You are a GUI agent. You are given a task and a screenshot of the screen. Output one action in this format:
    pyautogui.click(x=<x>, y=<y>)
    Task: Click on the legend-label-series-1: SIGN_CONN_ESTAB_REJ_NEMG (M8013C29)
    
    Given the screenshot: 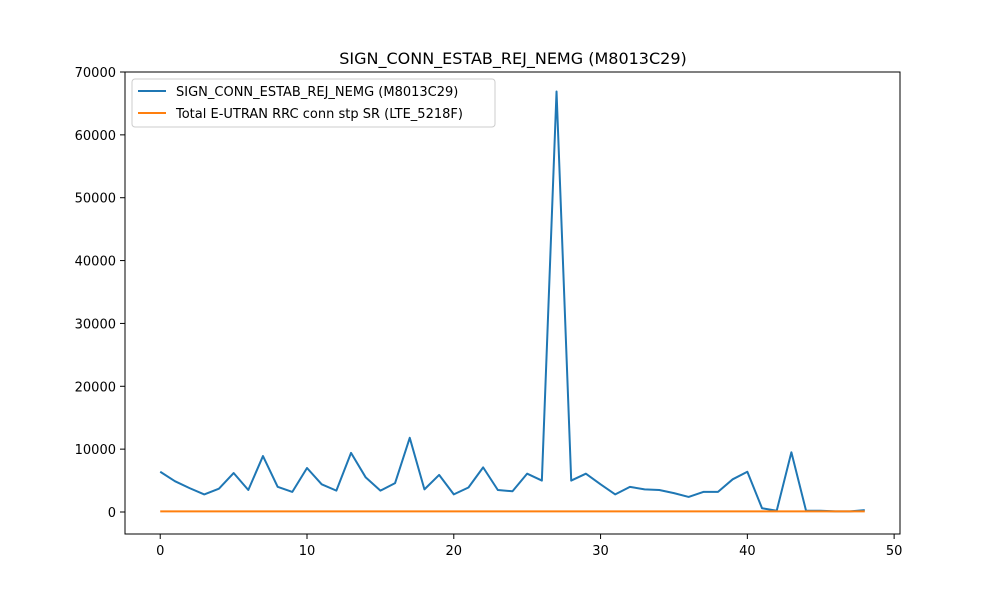 What is the action you would take?
    pyautogui.click(x=317, y=92)
    